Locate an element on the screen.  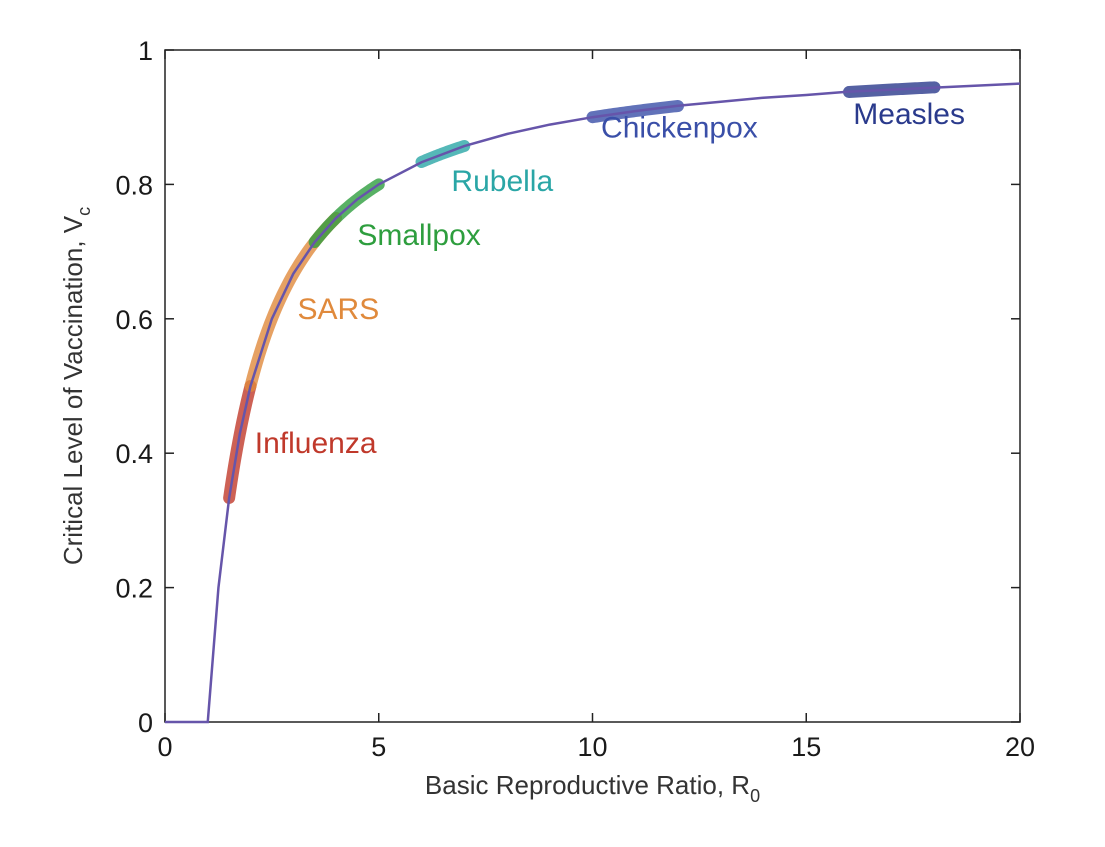
y-tick-label-0: 0 is located at coordinates (145, 723).